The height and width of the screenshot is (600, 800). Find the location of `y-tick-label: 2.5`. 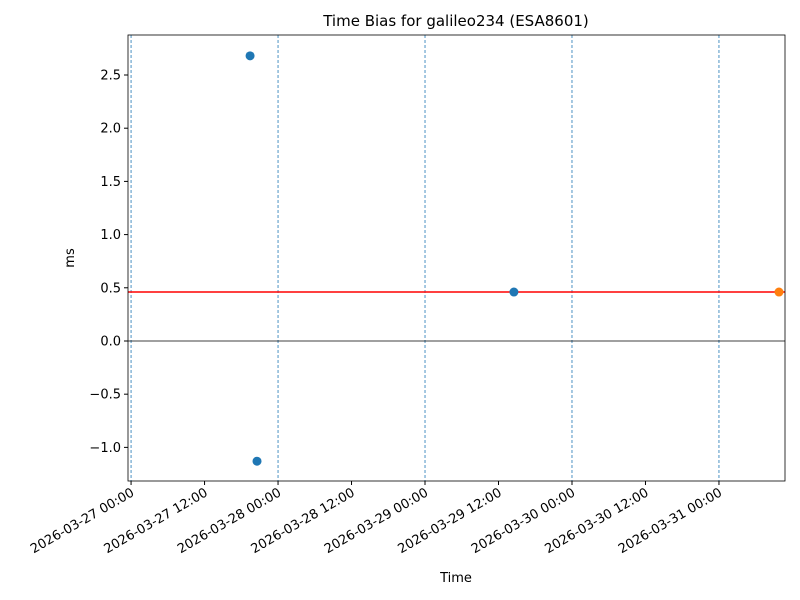

y-tick-label: 2.5 is located at coordinates (110, 76).